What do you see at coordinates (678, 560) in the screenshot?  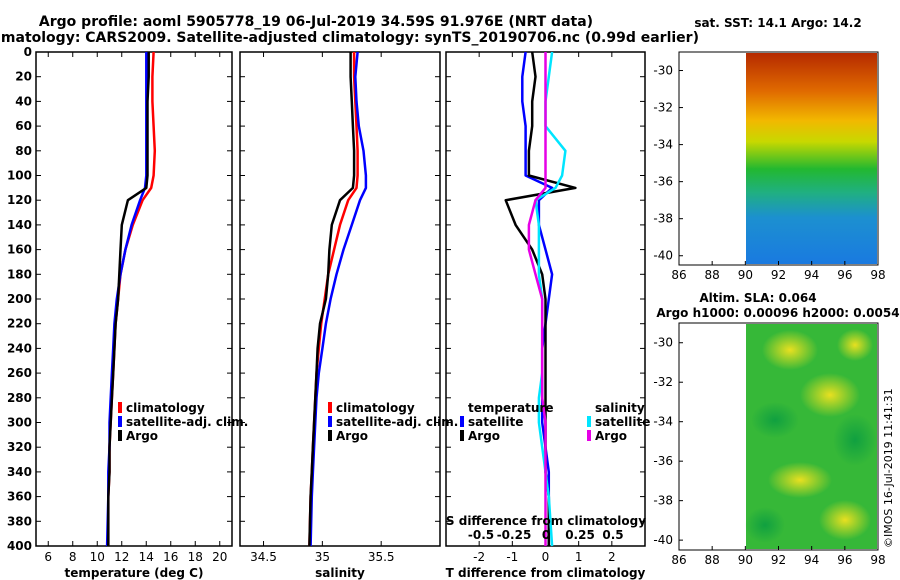 I see `map-x-tick-label: 86` at bounding box center [678, 560].